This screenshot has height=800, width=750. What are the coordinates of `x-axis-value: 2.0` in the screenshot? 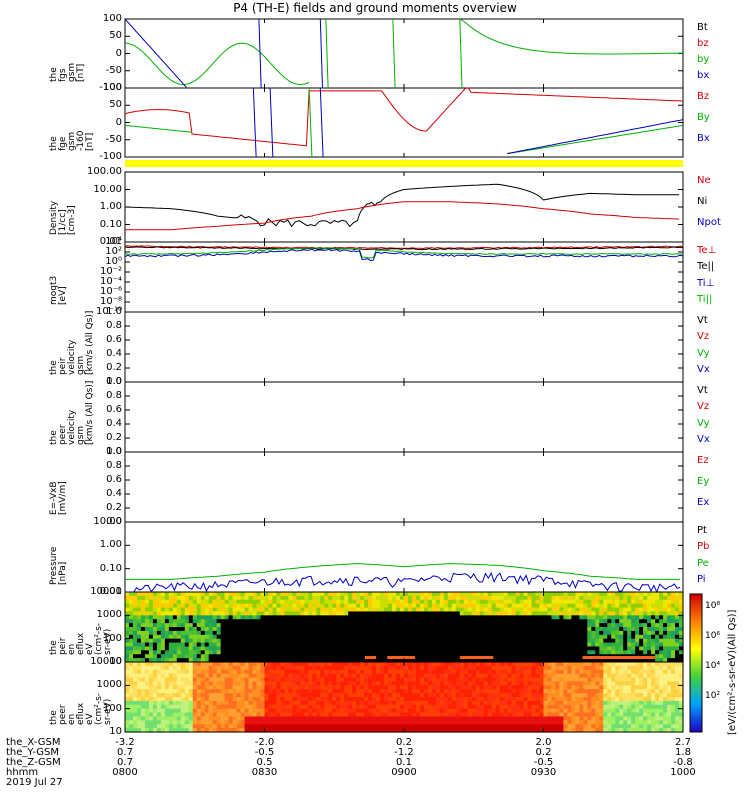 It's located at (543, 742).